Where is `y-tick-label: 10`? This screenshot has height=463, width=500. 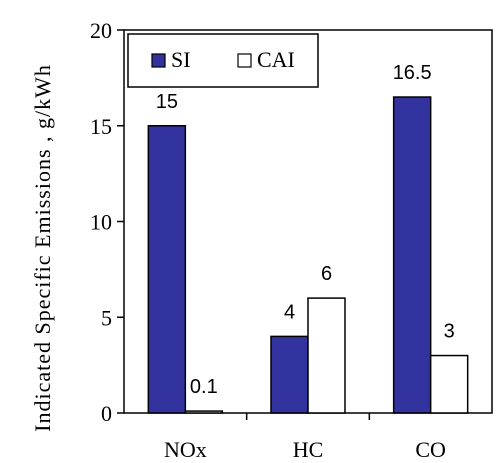 y-tick-label: 10 is located at coordinates (101, 222).